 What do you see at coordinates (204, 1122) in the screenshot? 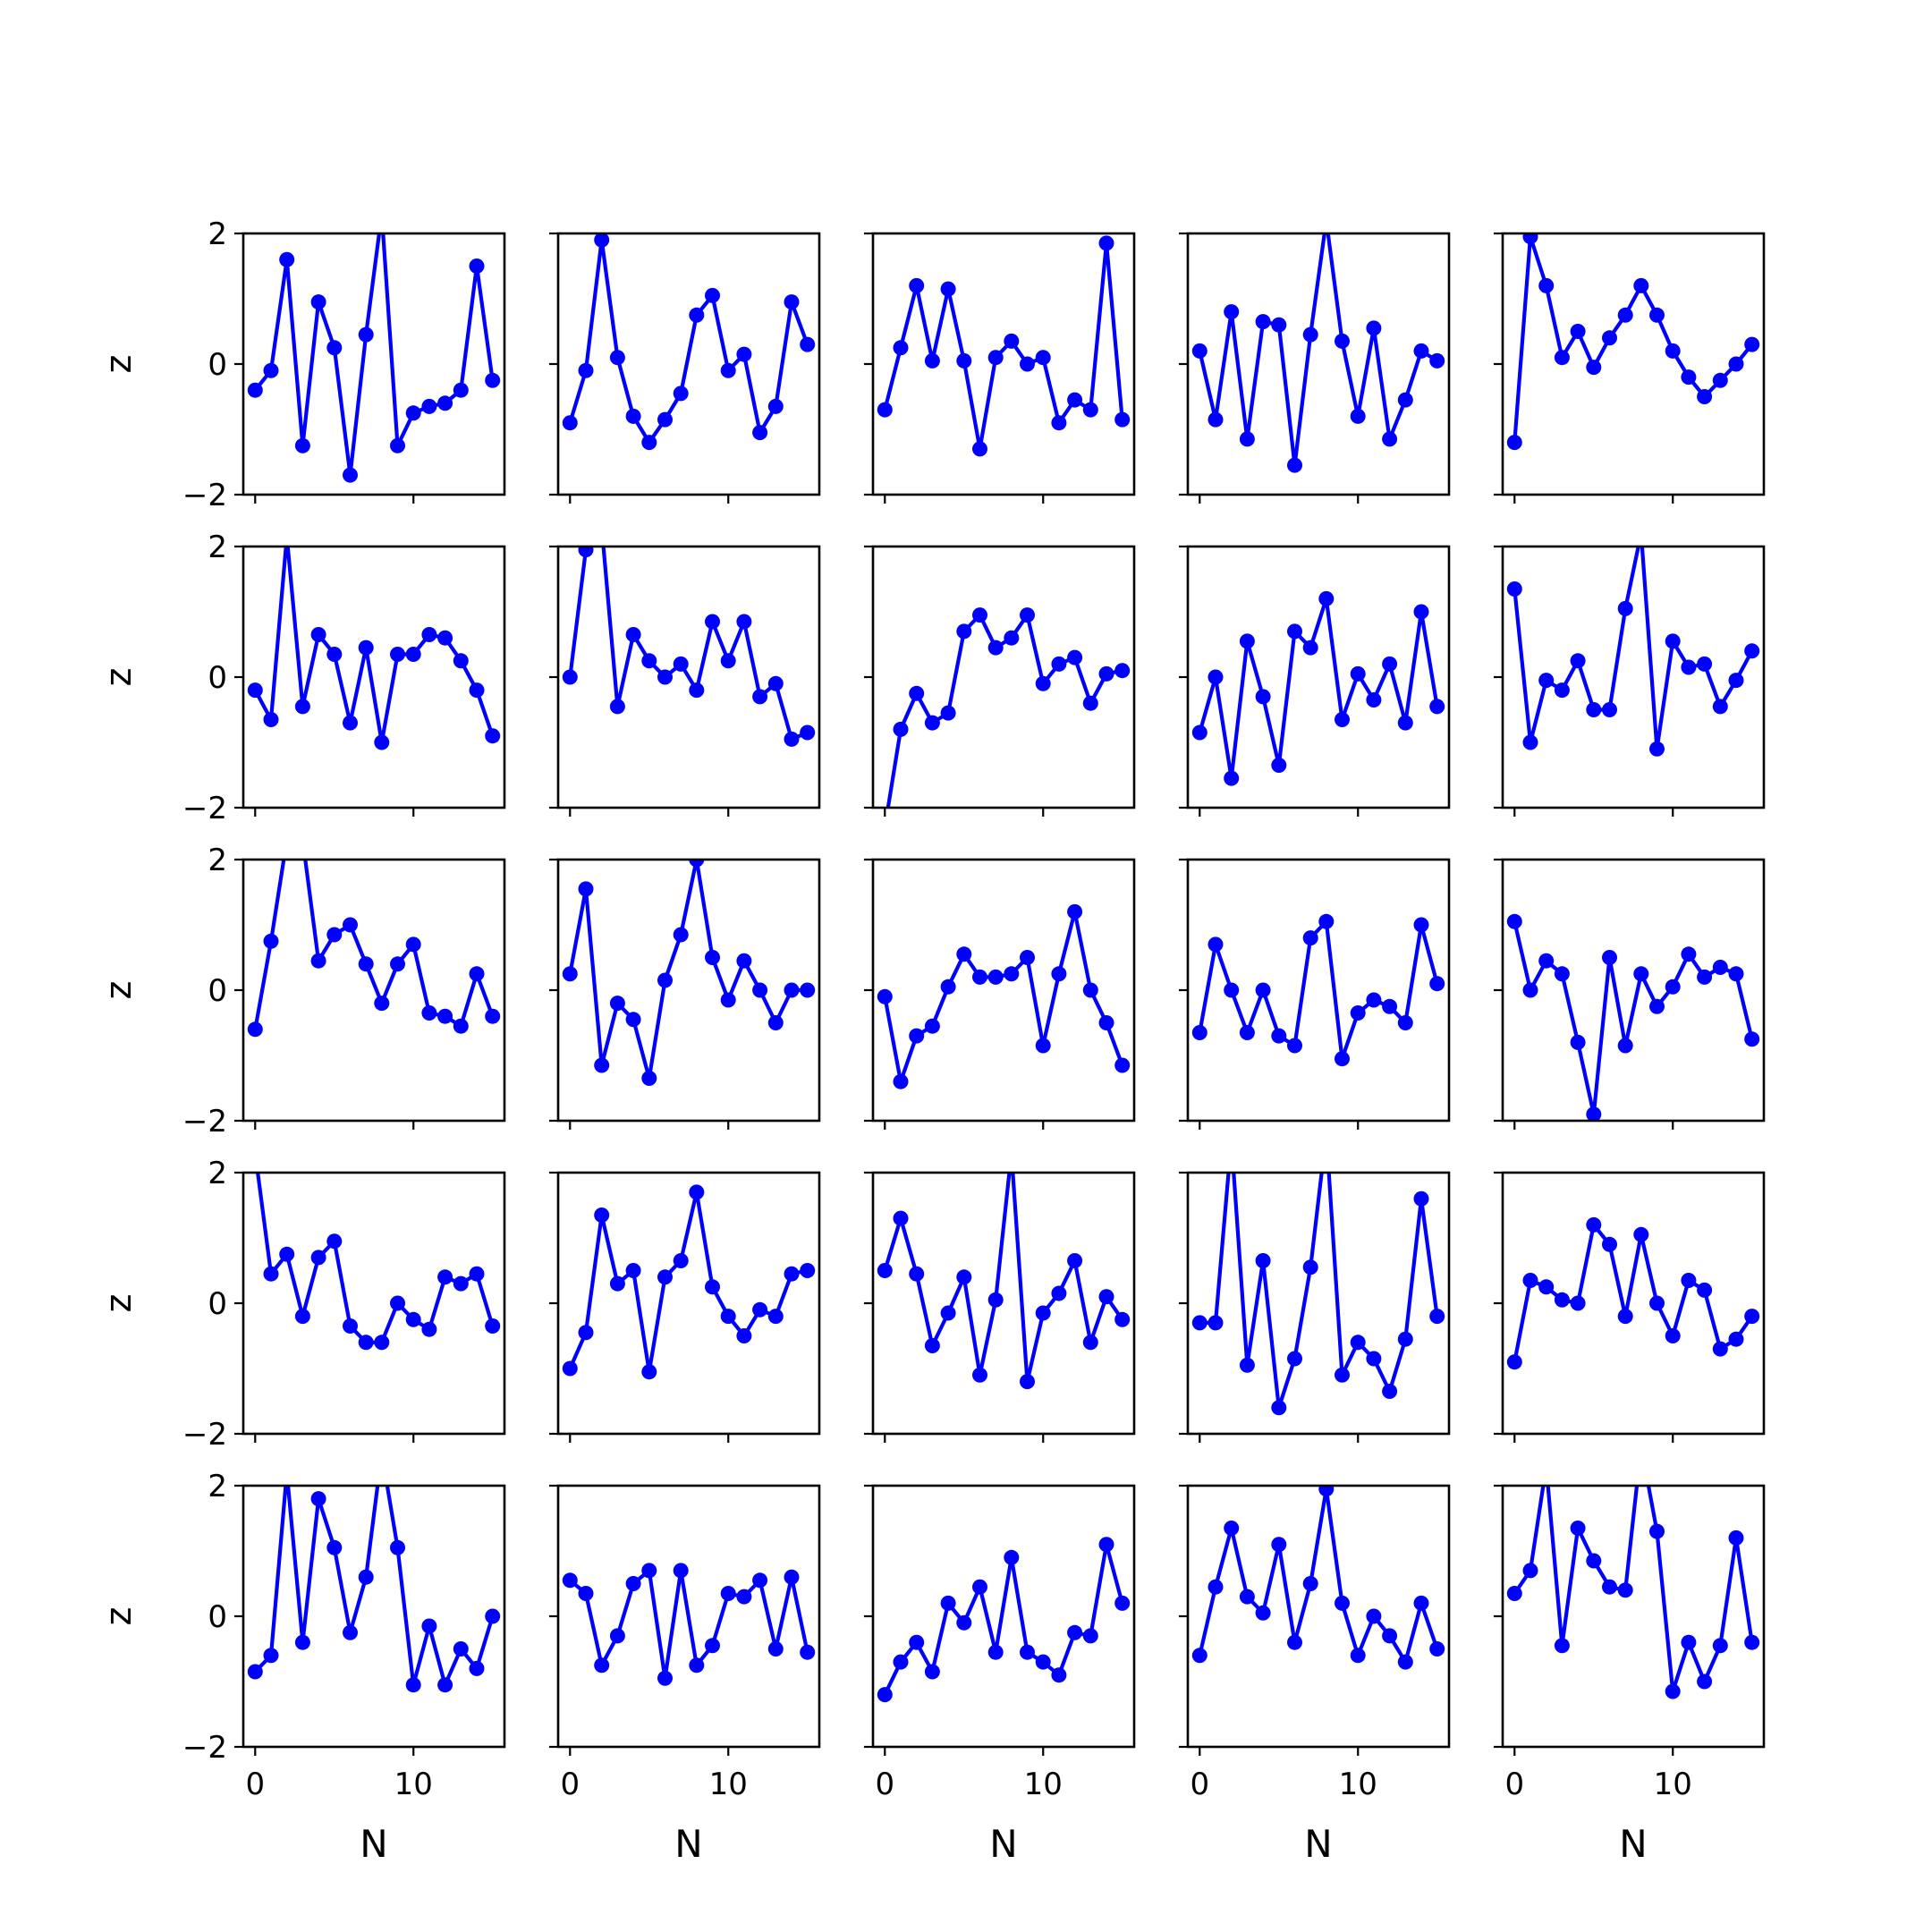
I see `y-tick-label: −2` at bounding box center [204, 1122].